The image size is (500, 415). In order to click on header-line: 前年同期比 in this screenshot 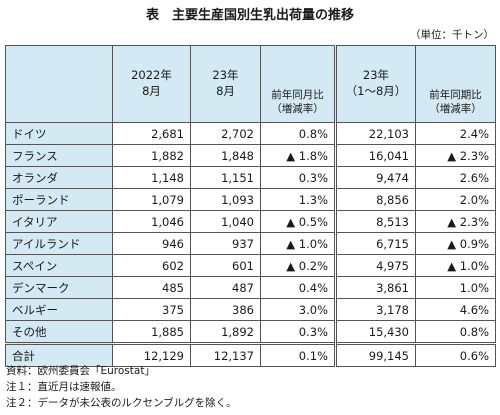, I will do `click(455, 94)`.